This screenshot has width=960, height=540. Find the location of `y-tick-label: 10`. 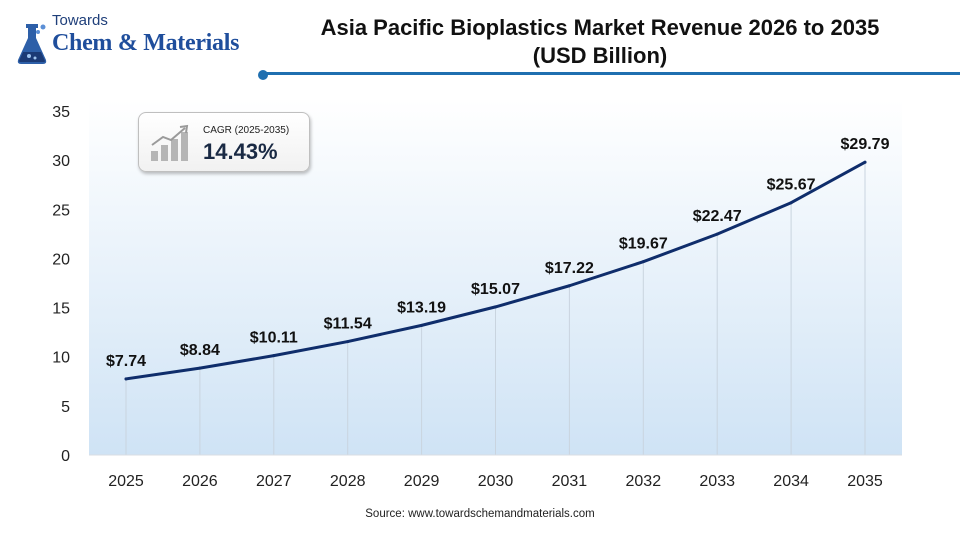

y-tick-label: 10 is located at coordinates (61, 358).